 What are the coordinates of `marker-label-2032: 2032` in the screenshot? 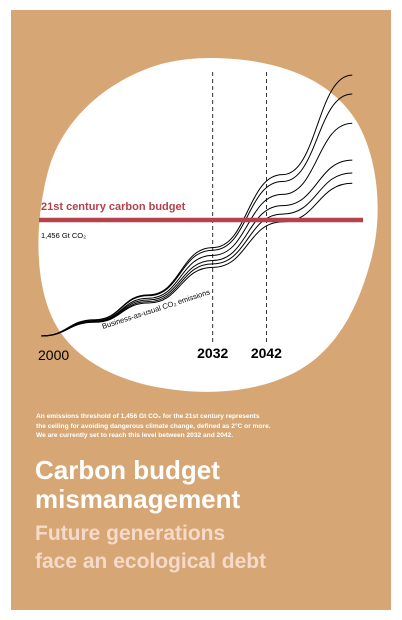 It's located at (212, 353).